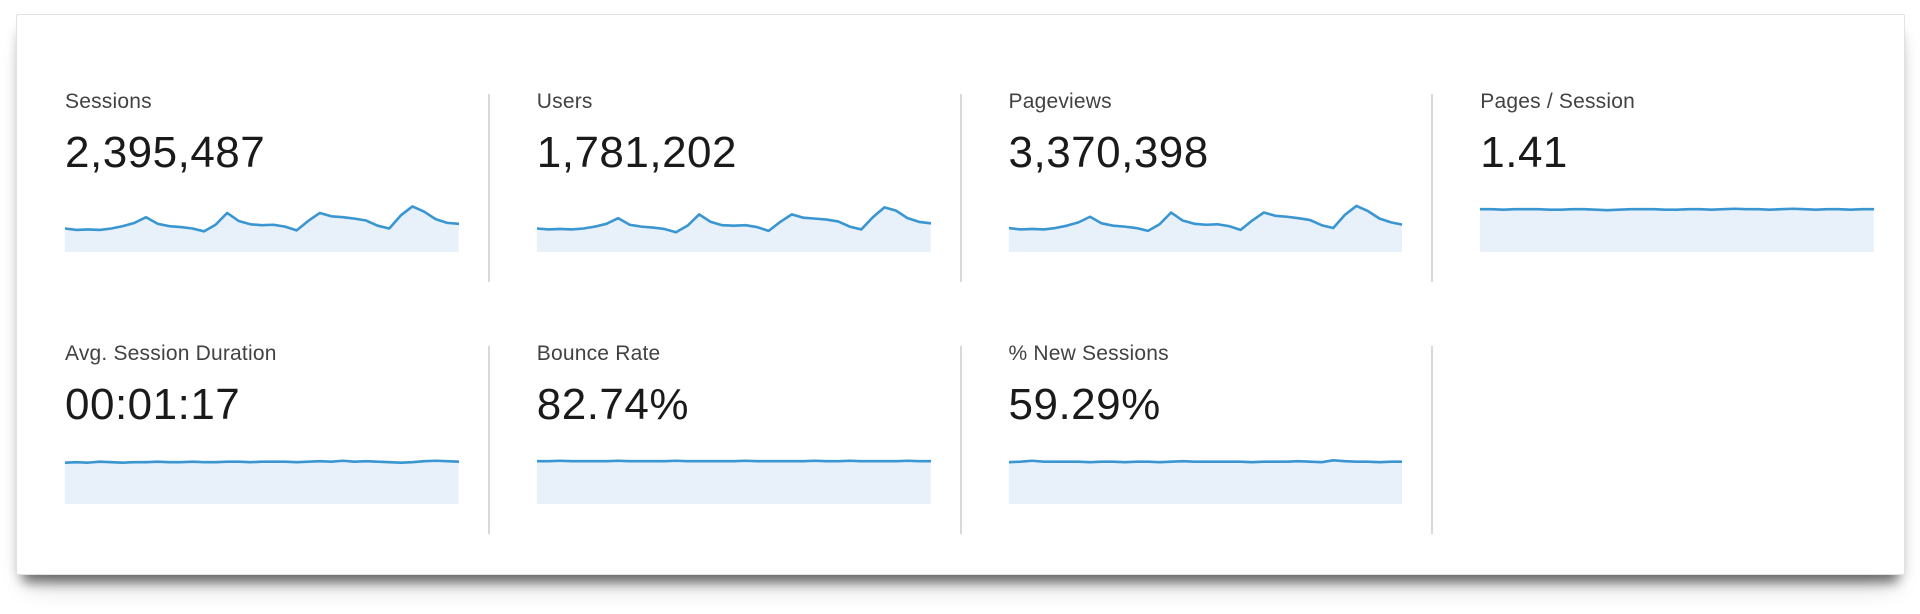 The width and height of the screenshot is (1920, 614). I want to click on sparkline-pageviews, so click(1205, 227).